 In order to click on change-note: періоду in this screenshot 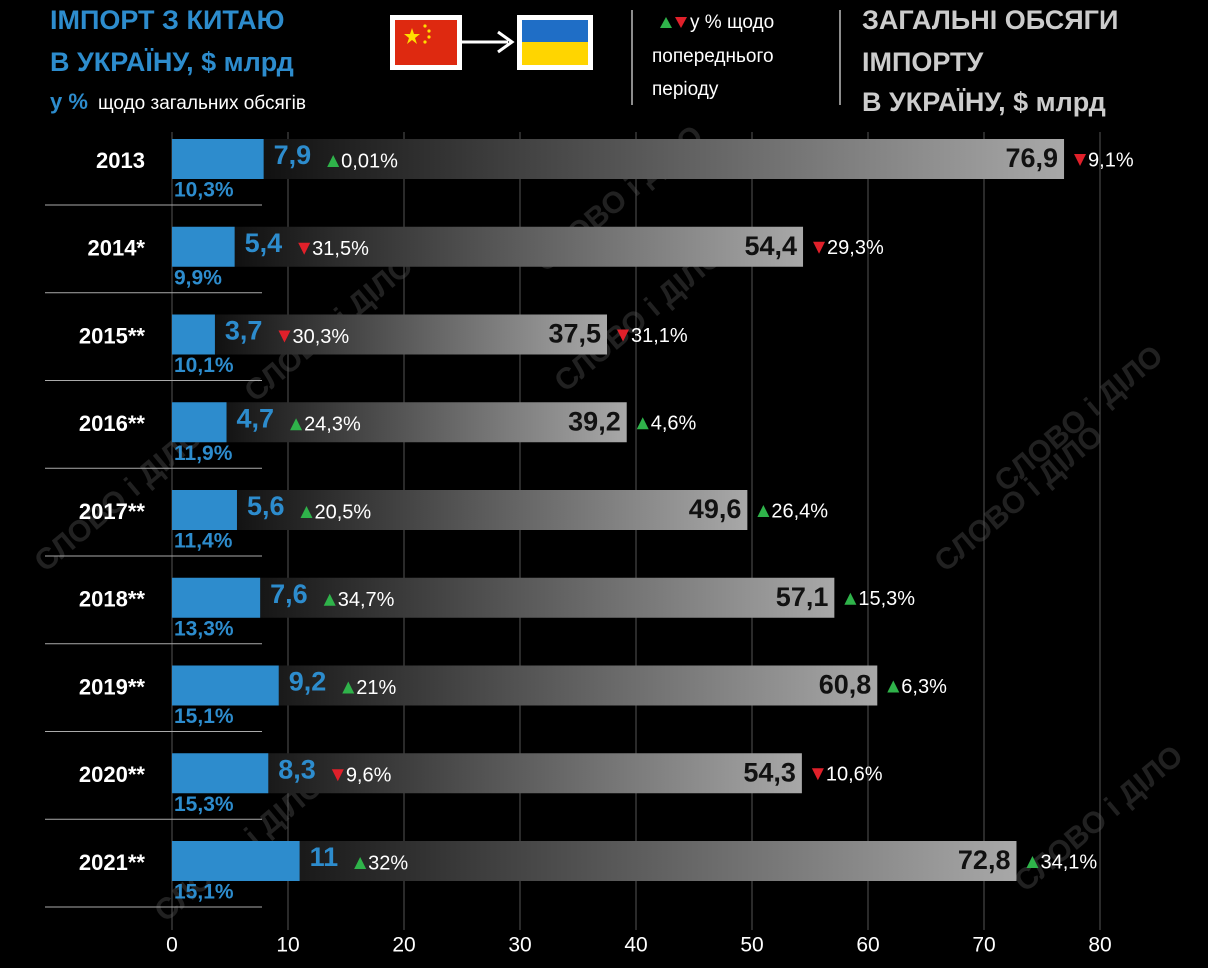, I will do `click(685, 89)`.